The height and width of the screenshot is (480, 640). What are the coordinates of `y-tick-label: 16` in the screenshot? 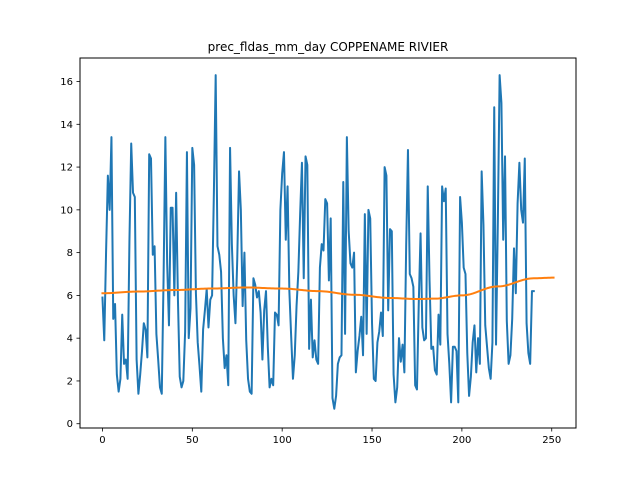 It's located at (66, 82).